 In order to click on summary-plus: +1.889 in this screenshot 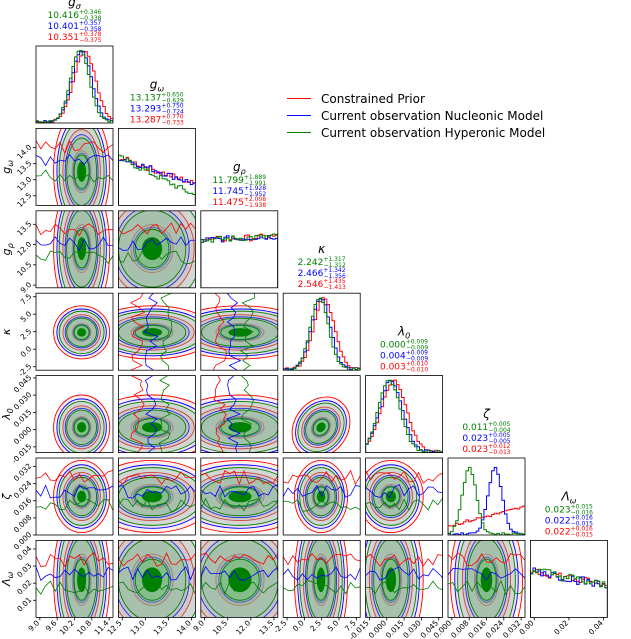, I will do `click(255, 177)`.